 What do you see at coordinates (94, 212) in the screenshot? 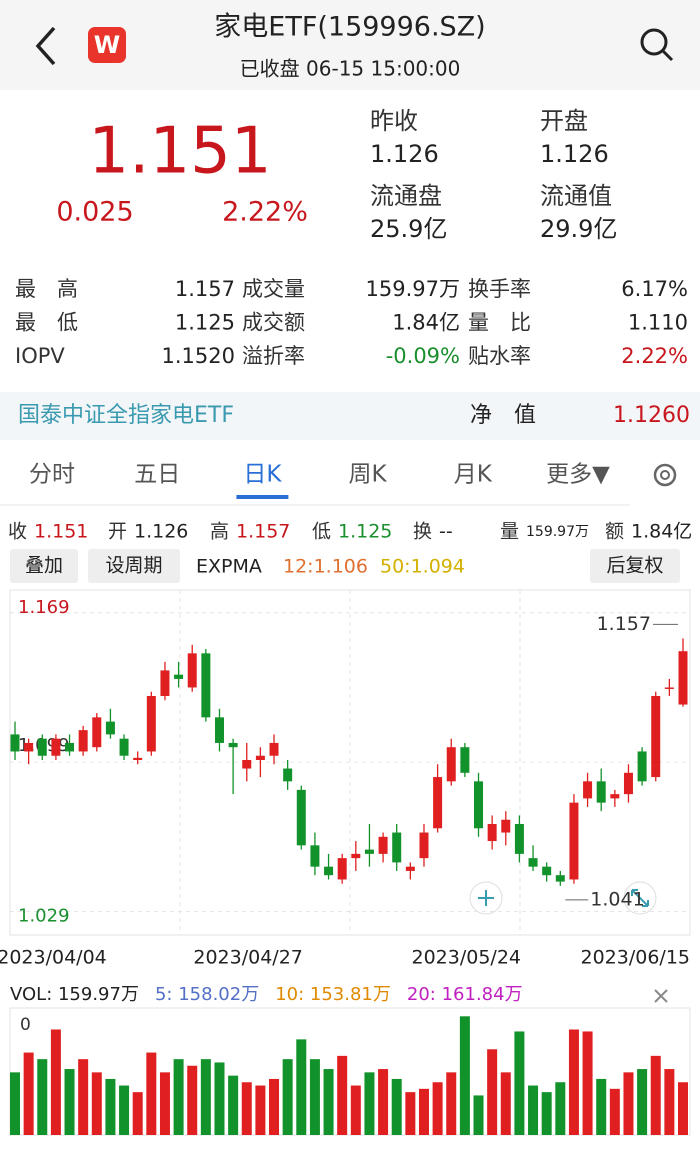
I see `price-change: 0.025` at bounding box center [94, 212].